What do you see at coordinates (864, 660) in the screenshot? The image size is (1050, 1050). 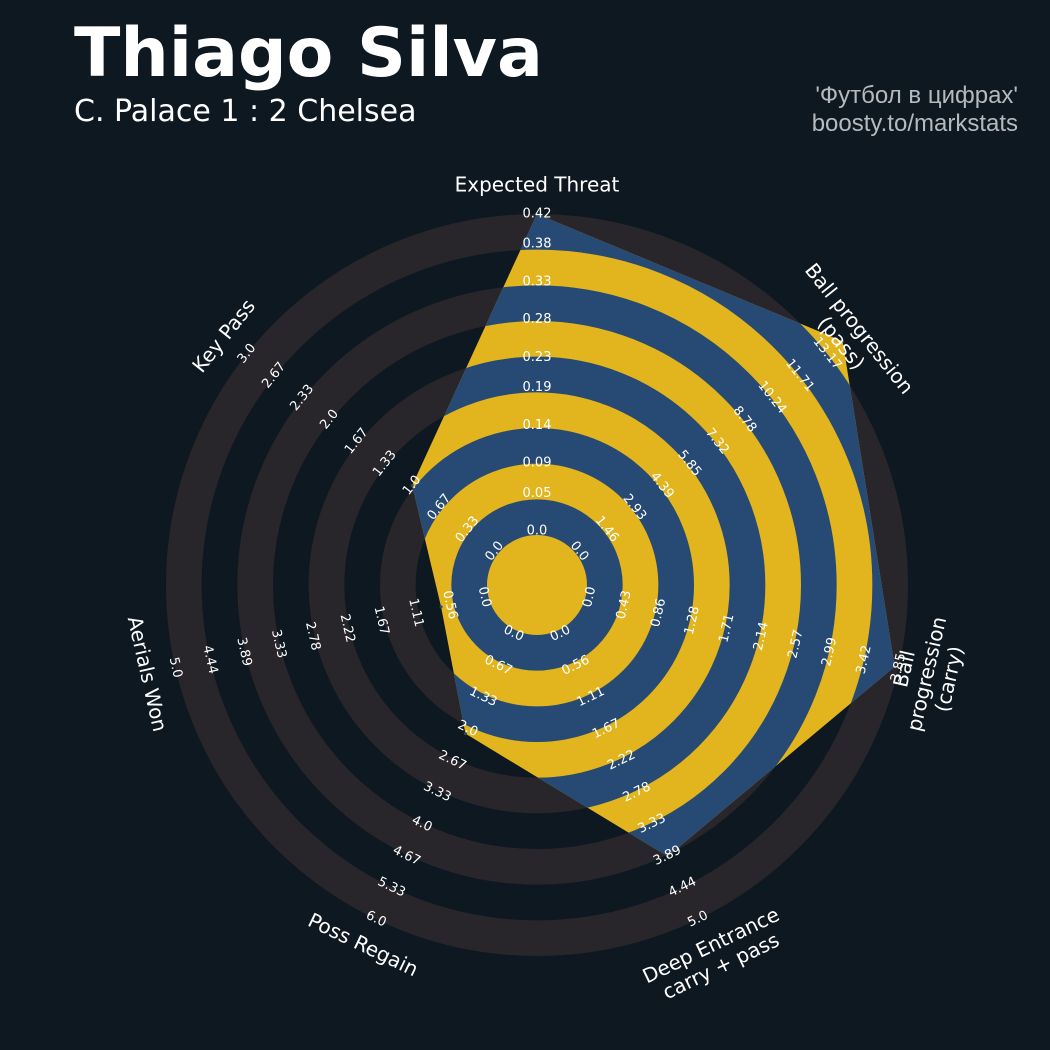 I see `tick-label: 3.42` at bounding box center [864, 660].